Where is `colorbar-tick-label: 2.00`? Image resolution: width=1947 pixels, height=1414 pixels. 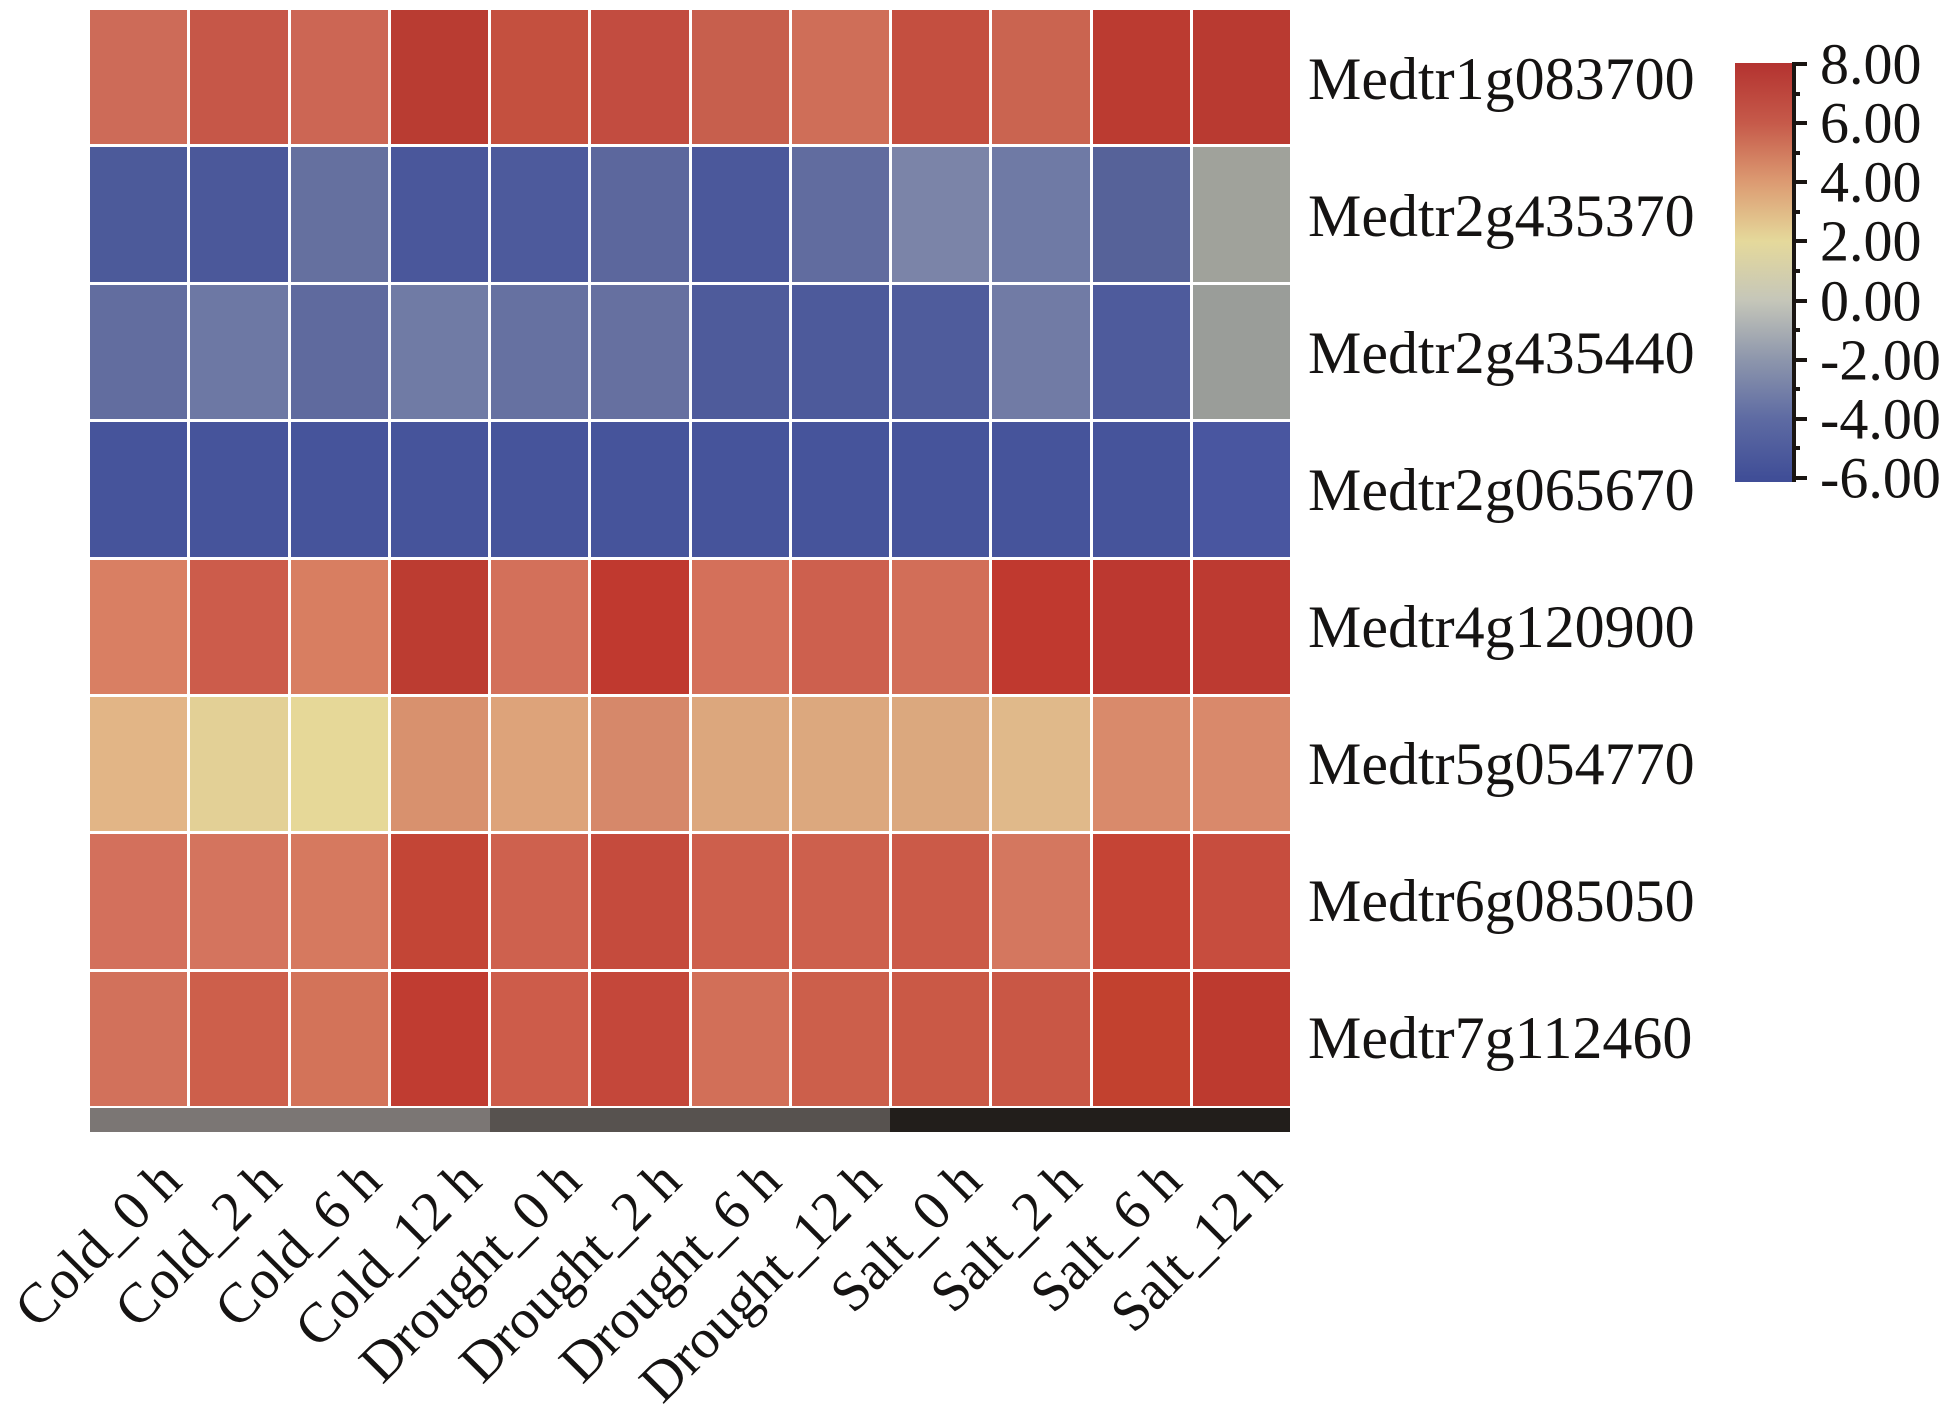 colorbar-tick-label: 2.00 is located at coordinates (1871, 241).